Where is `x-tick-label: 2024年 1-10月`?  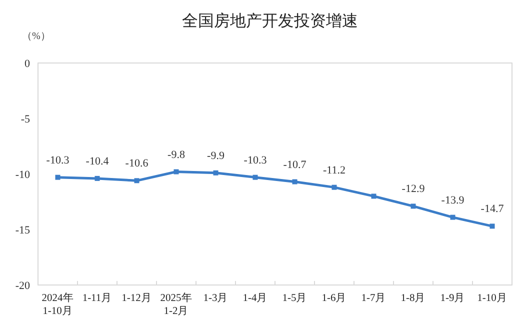
x-tick-label: 2024年 1-10月 is located at coordinates (58, 305).